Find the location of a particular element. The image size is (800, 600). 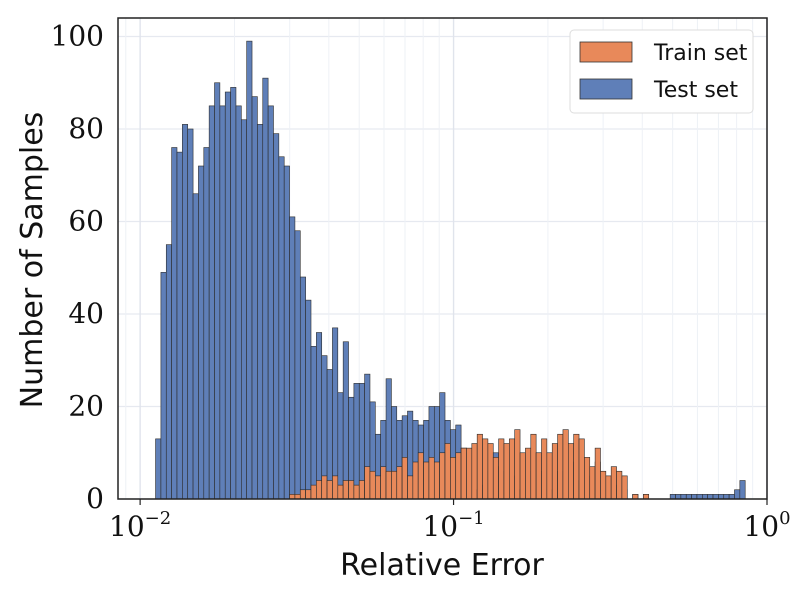

y-tick-label: 80 is located at coordinates (86, 128).